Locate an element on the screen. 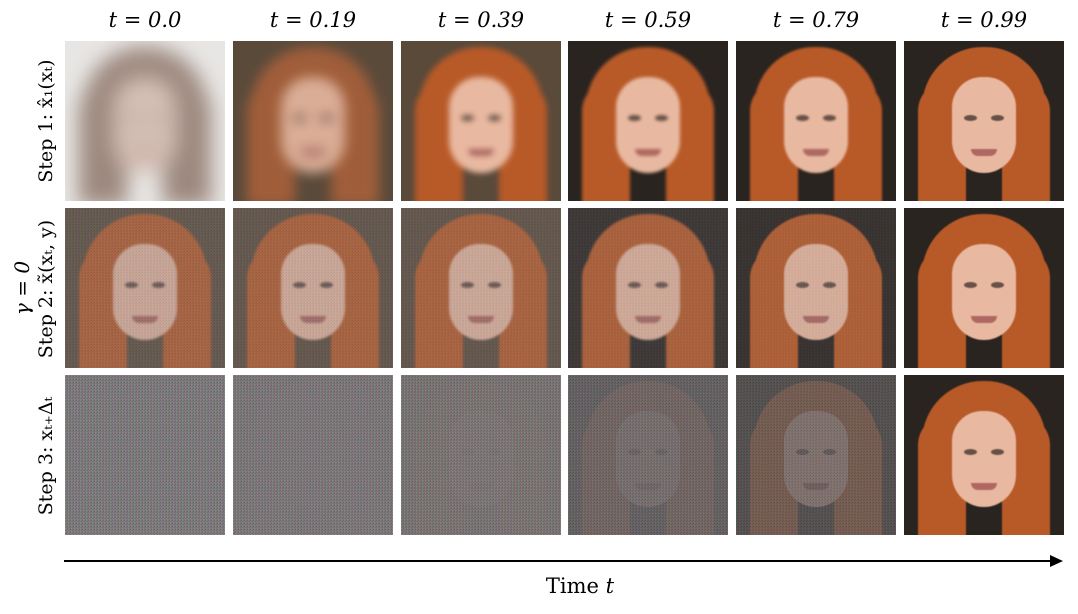 This screenshot has width=1078, height=614. image-tile-r1-c4 is located at coordinates (648, 121).